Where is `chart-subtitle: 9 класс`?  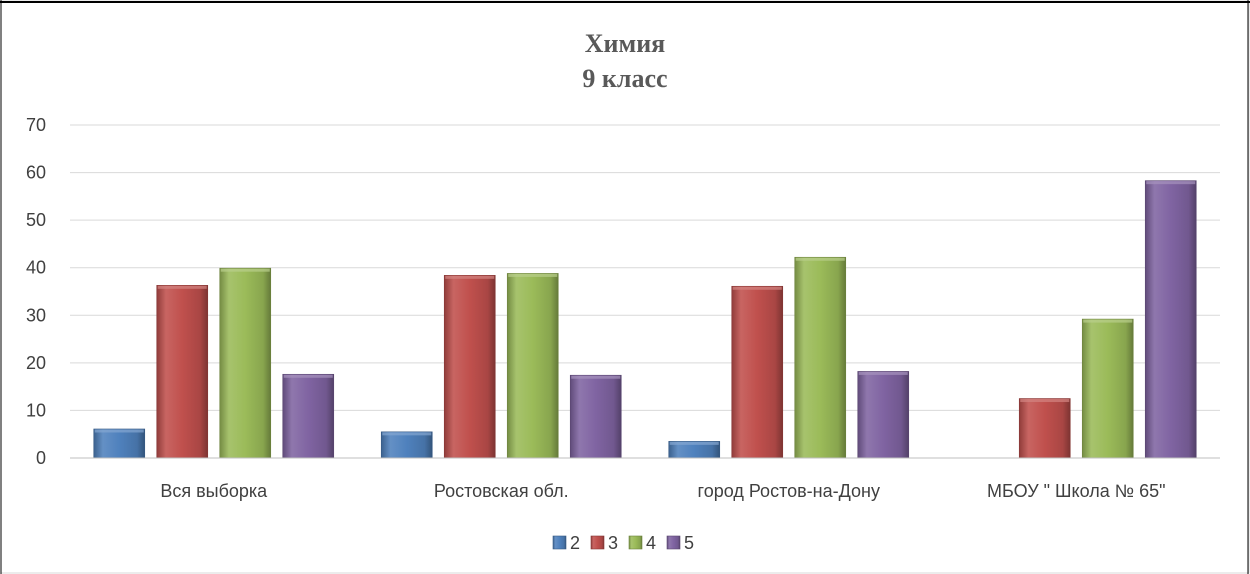
chart-subtitle: 9 класс is located at coordinates (624, 78).